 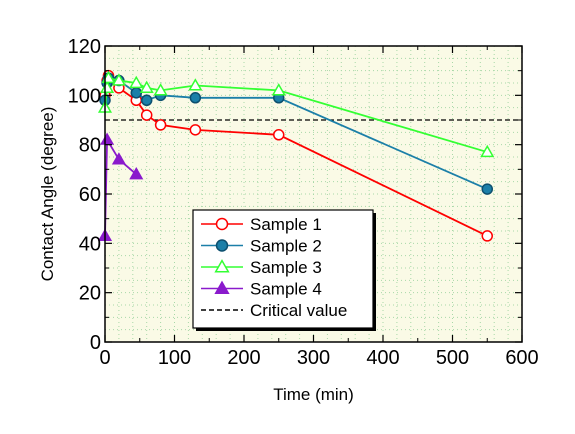 What do you see at coordinates (382, 358) in the screenshot?
I see `x-tick-label: 400` at bounding box center [382, 358].